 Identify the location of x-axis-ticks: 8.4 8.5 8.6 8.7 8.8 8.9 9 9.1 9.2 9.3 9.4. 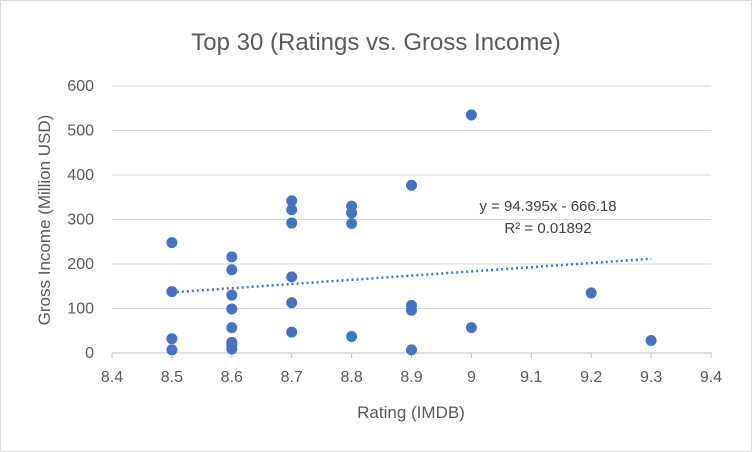
(411, 369).